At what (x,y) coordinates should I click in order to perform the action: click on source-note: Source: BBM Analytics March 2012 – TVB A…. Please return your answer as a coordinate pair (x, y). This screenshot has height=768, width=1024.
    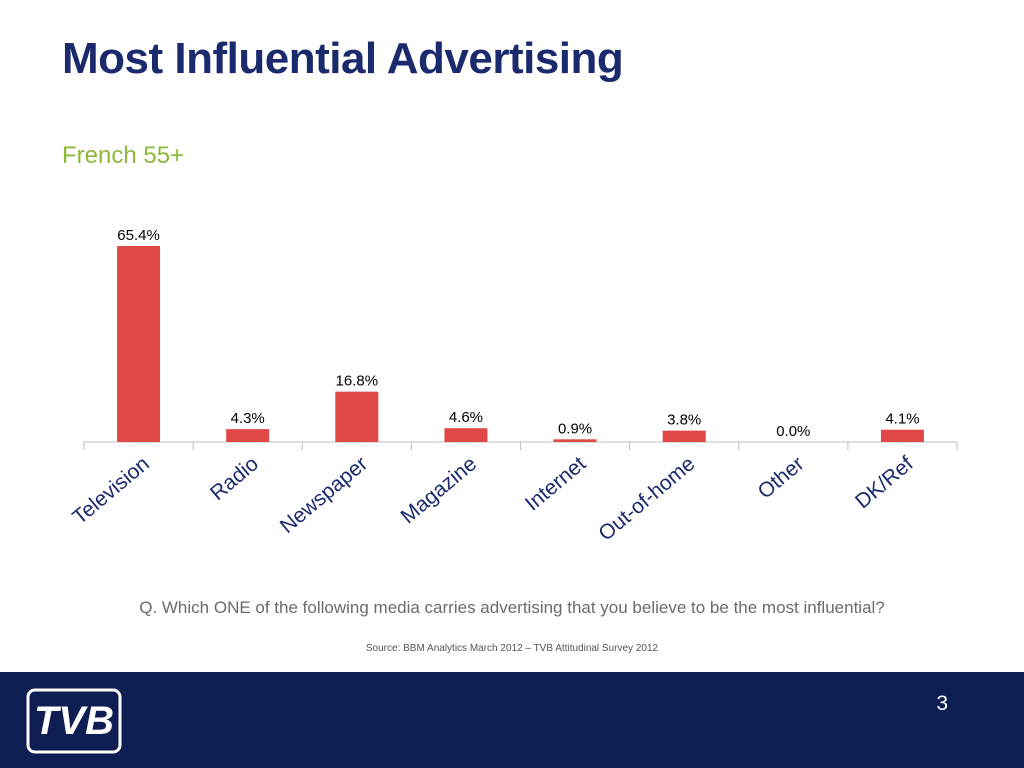
    Looking at the image, I should click on (512, 648).